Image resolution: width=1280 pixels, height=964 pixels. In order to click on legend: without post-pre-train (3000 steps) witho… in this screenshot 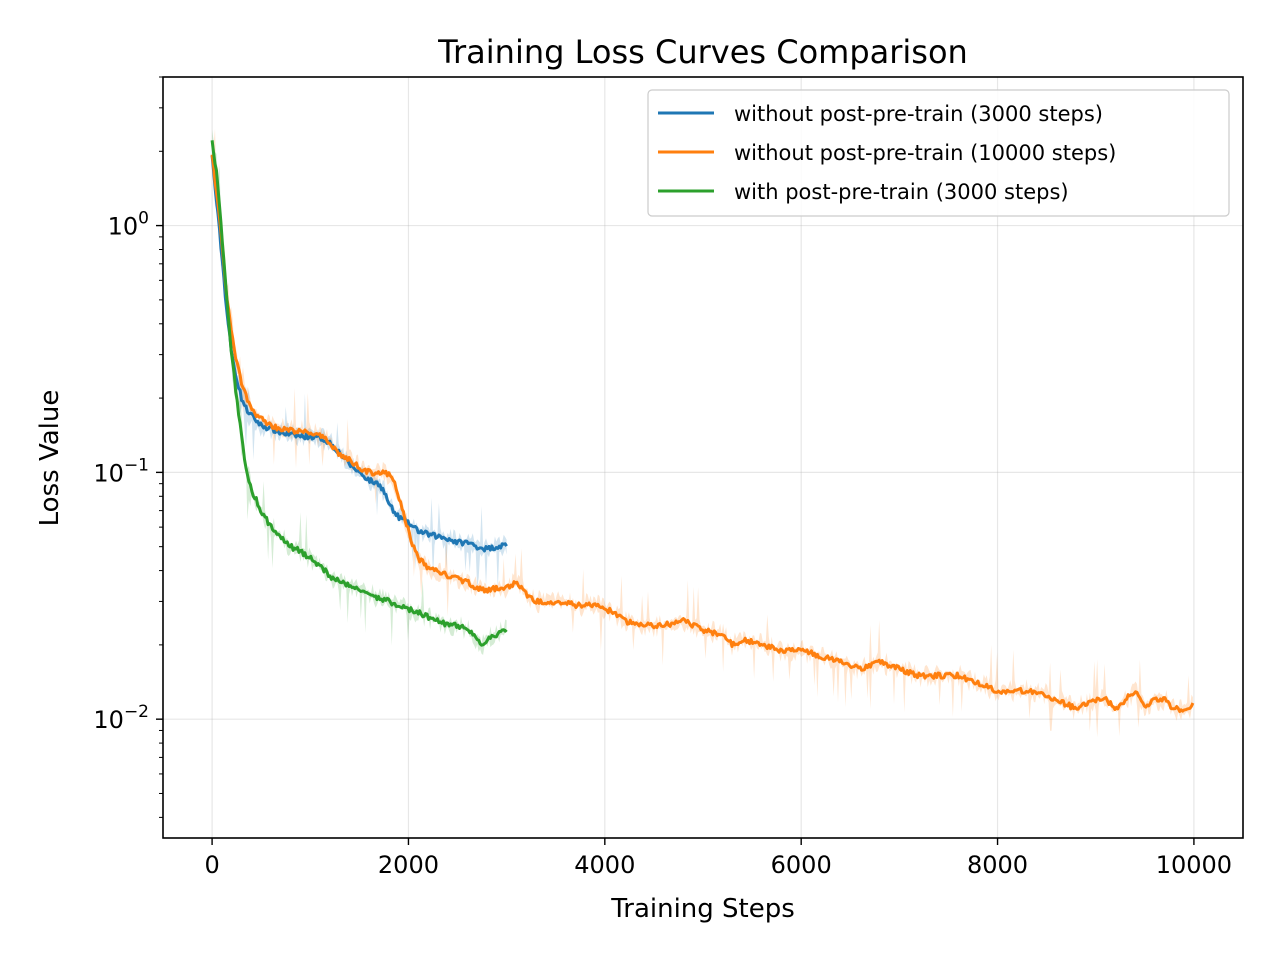, I will do `click(938, 153)`.